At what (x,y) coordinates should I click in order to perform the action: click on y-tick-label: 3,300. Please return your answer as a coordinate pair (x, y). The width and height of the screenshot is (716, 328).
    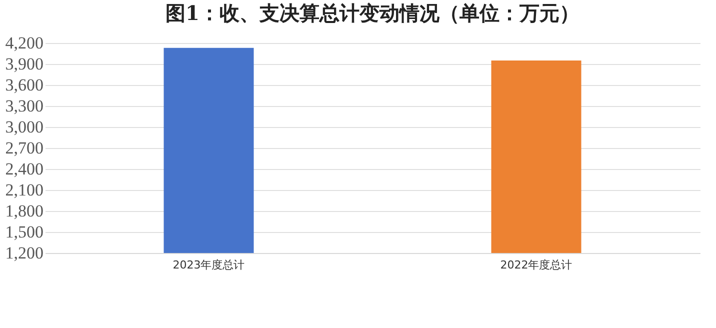
    Looking at the image, I should click on (24, 106).